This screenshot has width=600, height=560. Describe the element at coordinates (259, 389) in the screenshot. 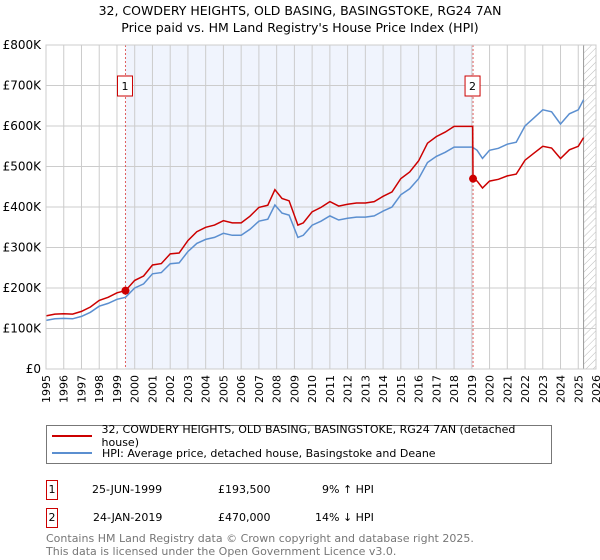

I see `x-tick-label: 2007` at that location.